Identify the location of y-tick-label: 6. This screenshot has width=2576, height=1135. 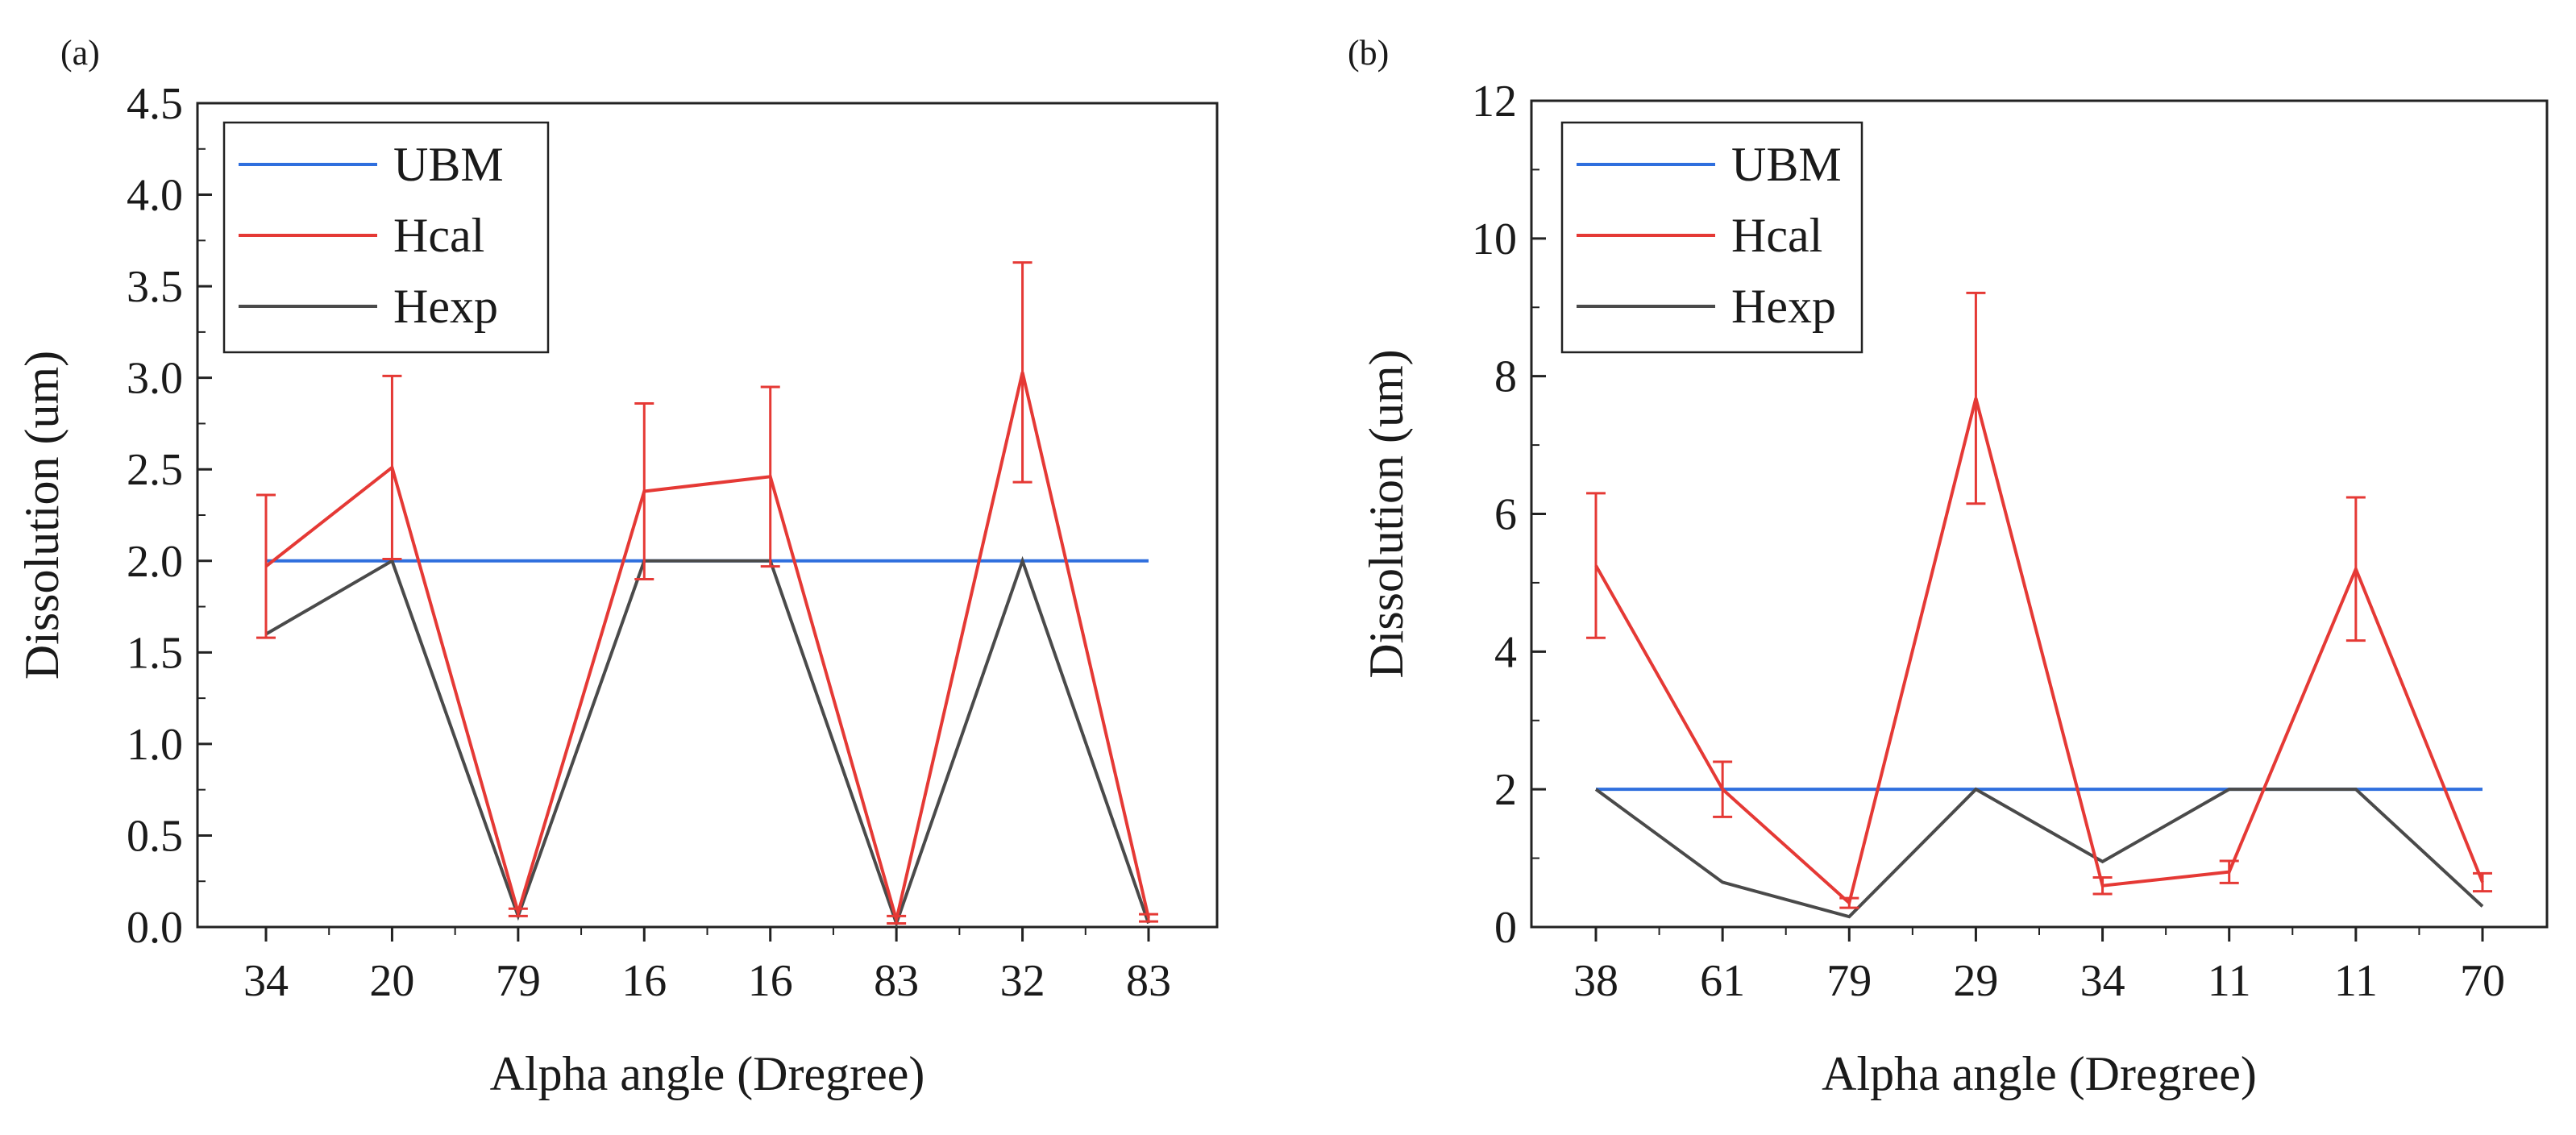
(1505, 515).